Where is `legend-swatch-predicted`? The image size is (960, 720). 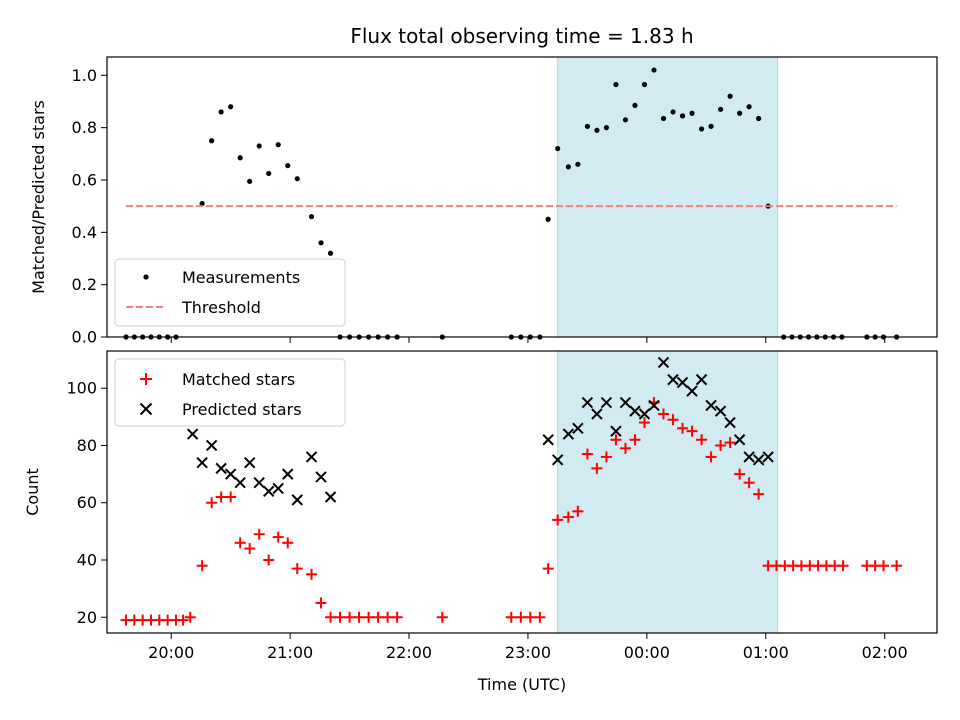 legend-swatch-predicted is located at coordinates (146, 409).